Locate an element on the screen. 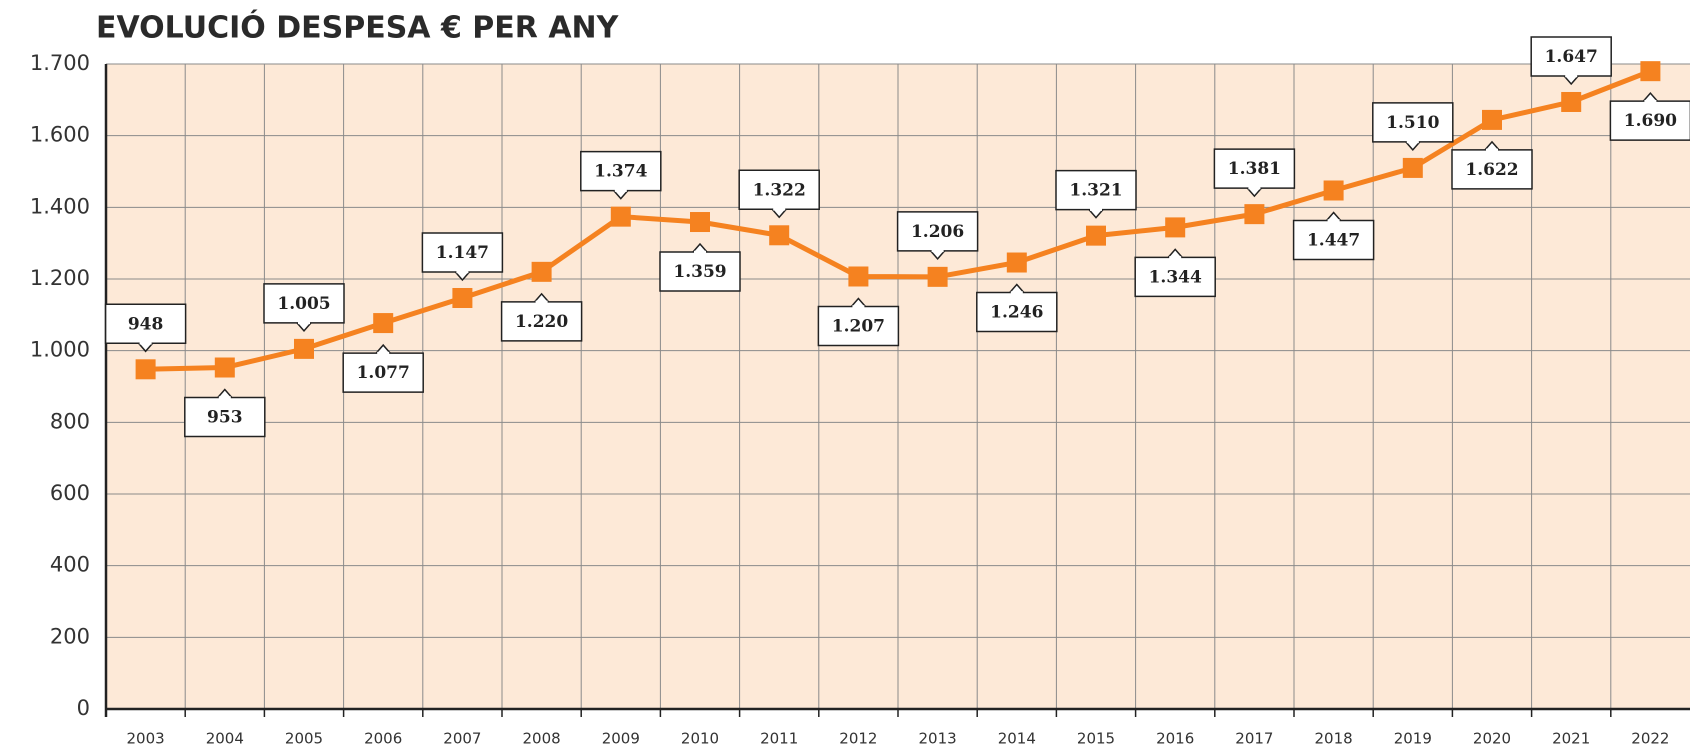  value-callout: 1.447 is located at coordinates (1333, 236).